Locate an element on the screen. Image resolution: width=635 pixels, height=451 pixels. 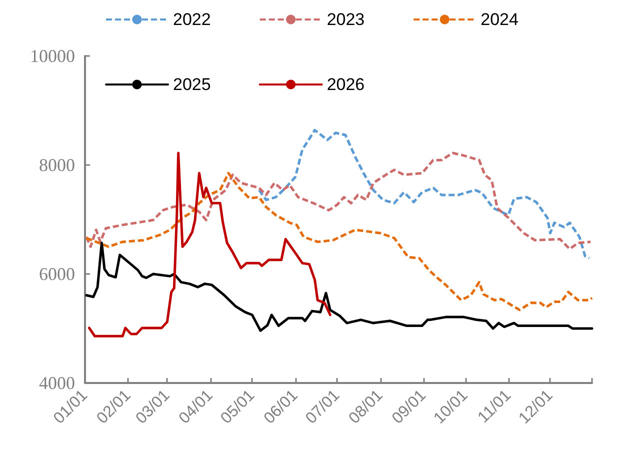
y-tick-label: 8000 is located at coordinates (57, 165).